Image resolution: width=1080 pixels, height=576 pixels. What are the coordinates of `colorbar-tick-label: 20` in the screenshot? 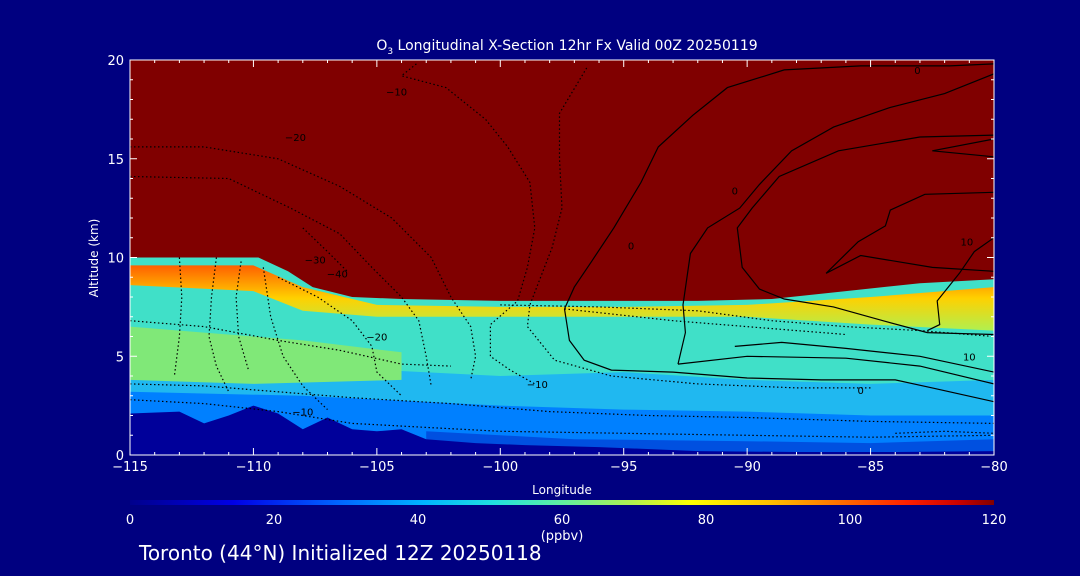 It's located at (274, 520).